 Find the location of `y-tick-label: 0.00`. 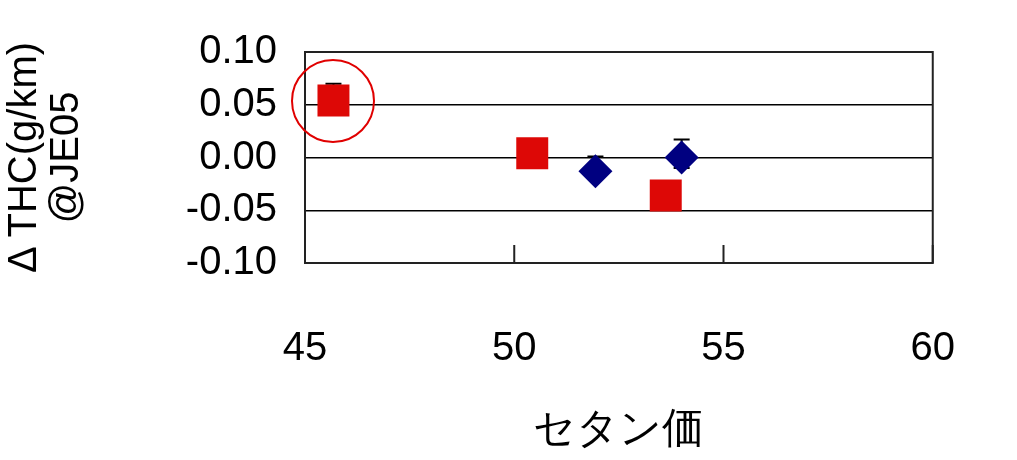

y-tick-label: 0.00 is located at coordinates (238, 154).